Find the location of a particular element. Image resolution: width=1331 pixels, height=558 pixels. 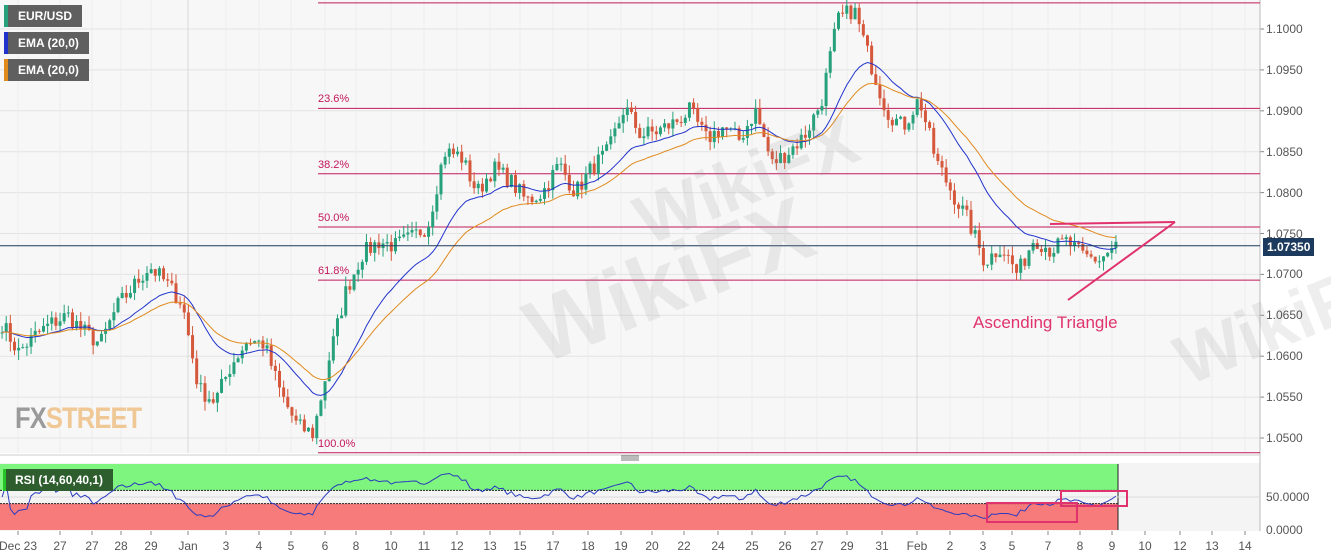

x-tick-label: 10 is located at coordinates (391, 546).